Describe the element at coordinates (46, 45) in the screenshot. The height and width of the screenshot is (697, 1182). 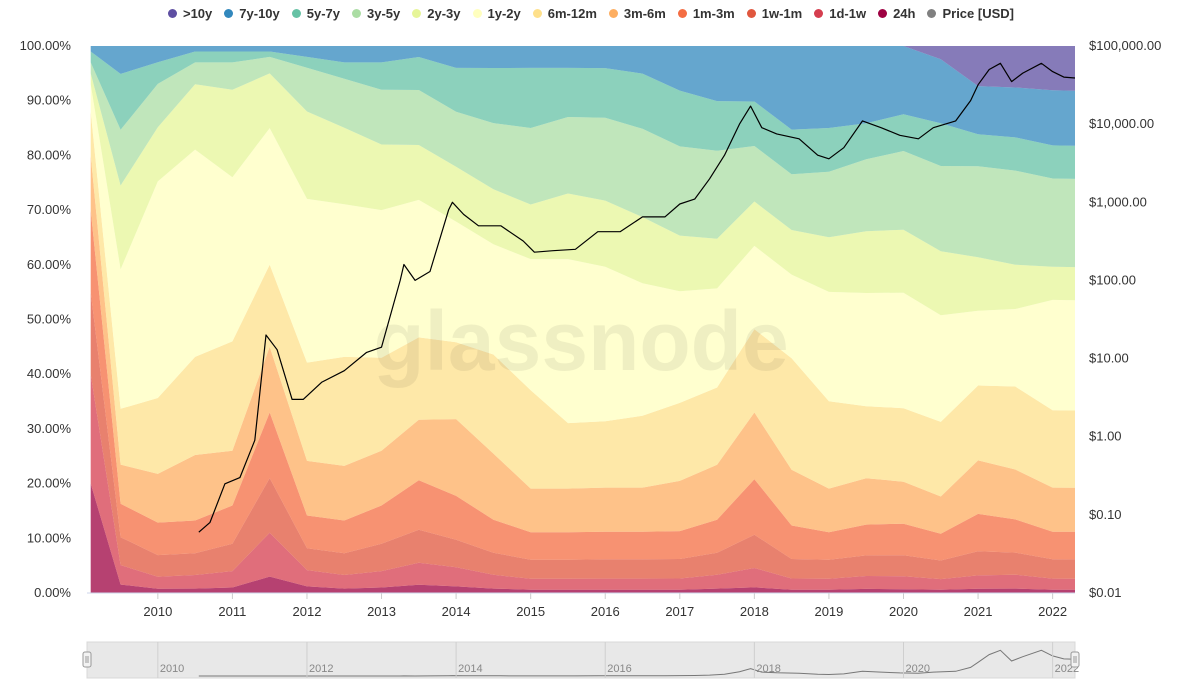
I see `y-left-tick-label: 100.00%` at that location.